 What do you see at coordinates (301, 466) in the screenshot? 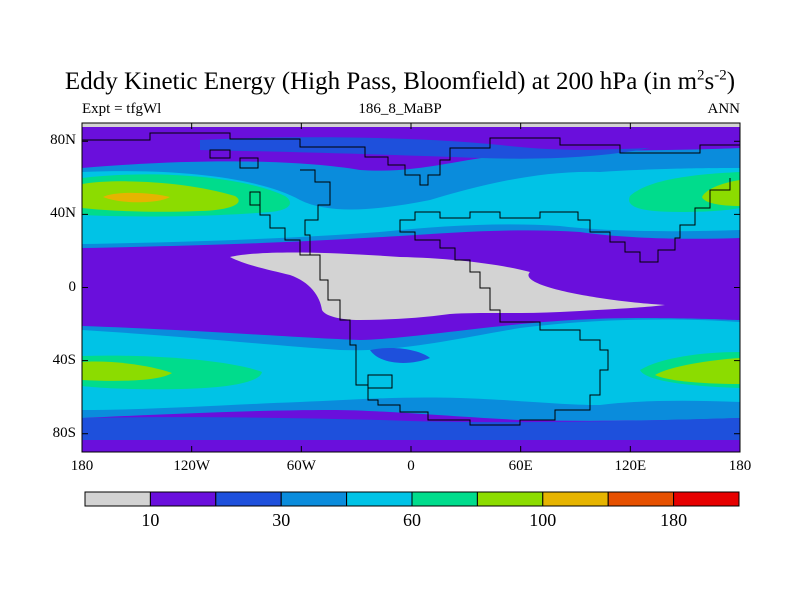
I see `x-tick-label: 60W` at bounding box center [301, 466].